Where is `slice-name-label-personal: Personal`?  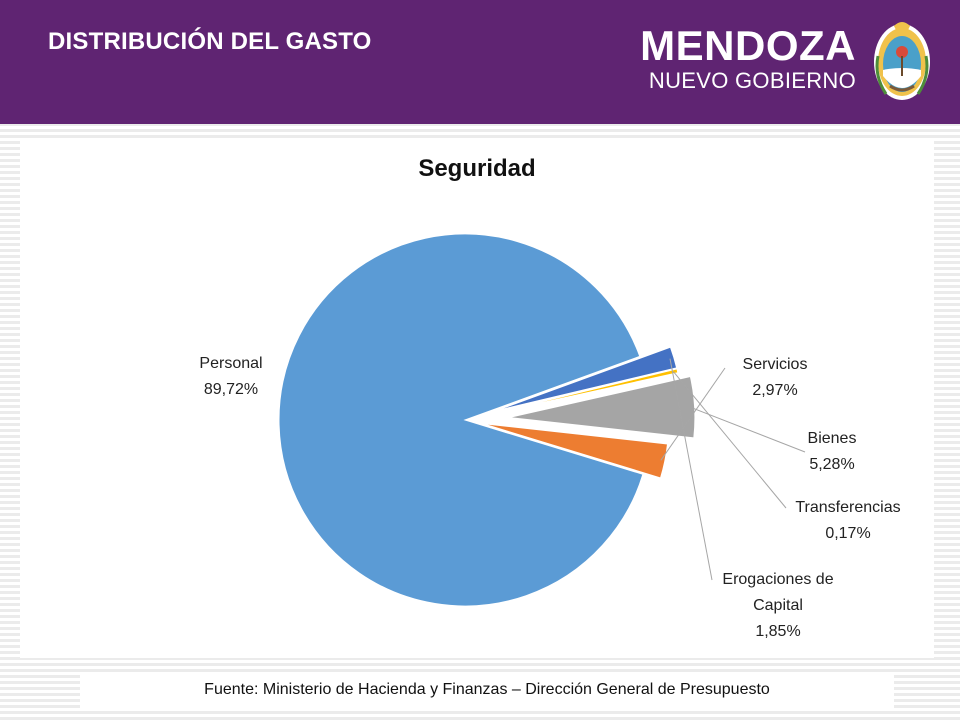
slice-name-label-personal: Personal is located at coordinates (230, 363).